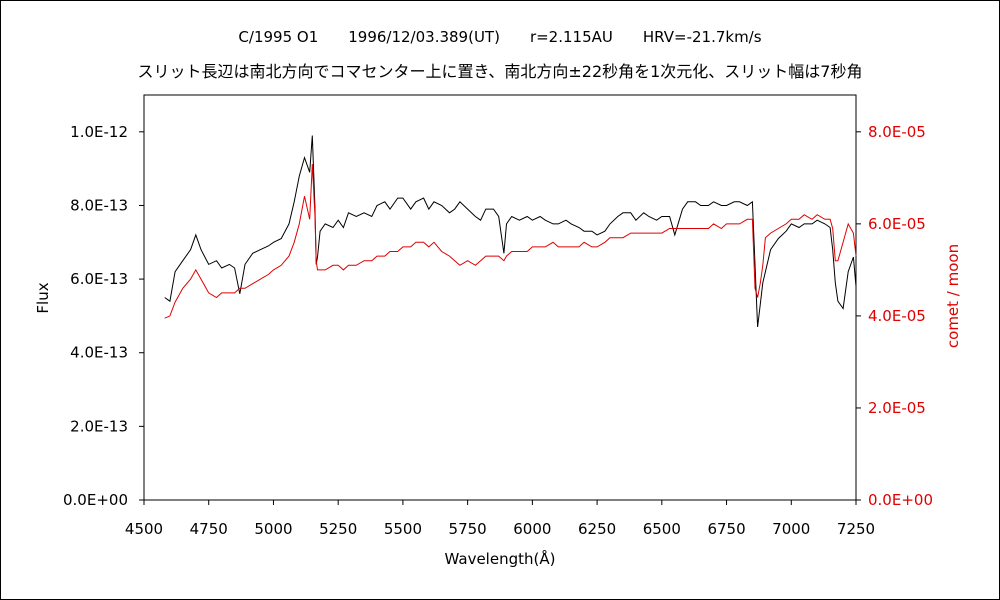 The width and height of the screenshot is (1000, 600). Describe the element at coordinates (953, 296) in the screenshot. I see `y-axis-right-label: comet / moon` at that location.